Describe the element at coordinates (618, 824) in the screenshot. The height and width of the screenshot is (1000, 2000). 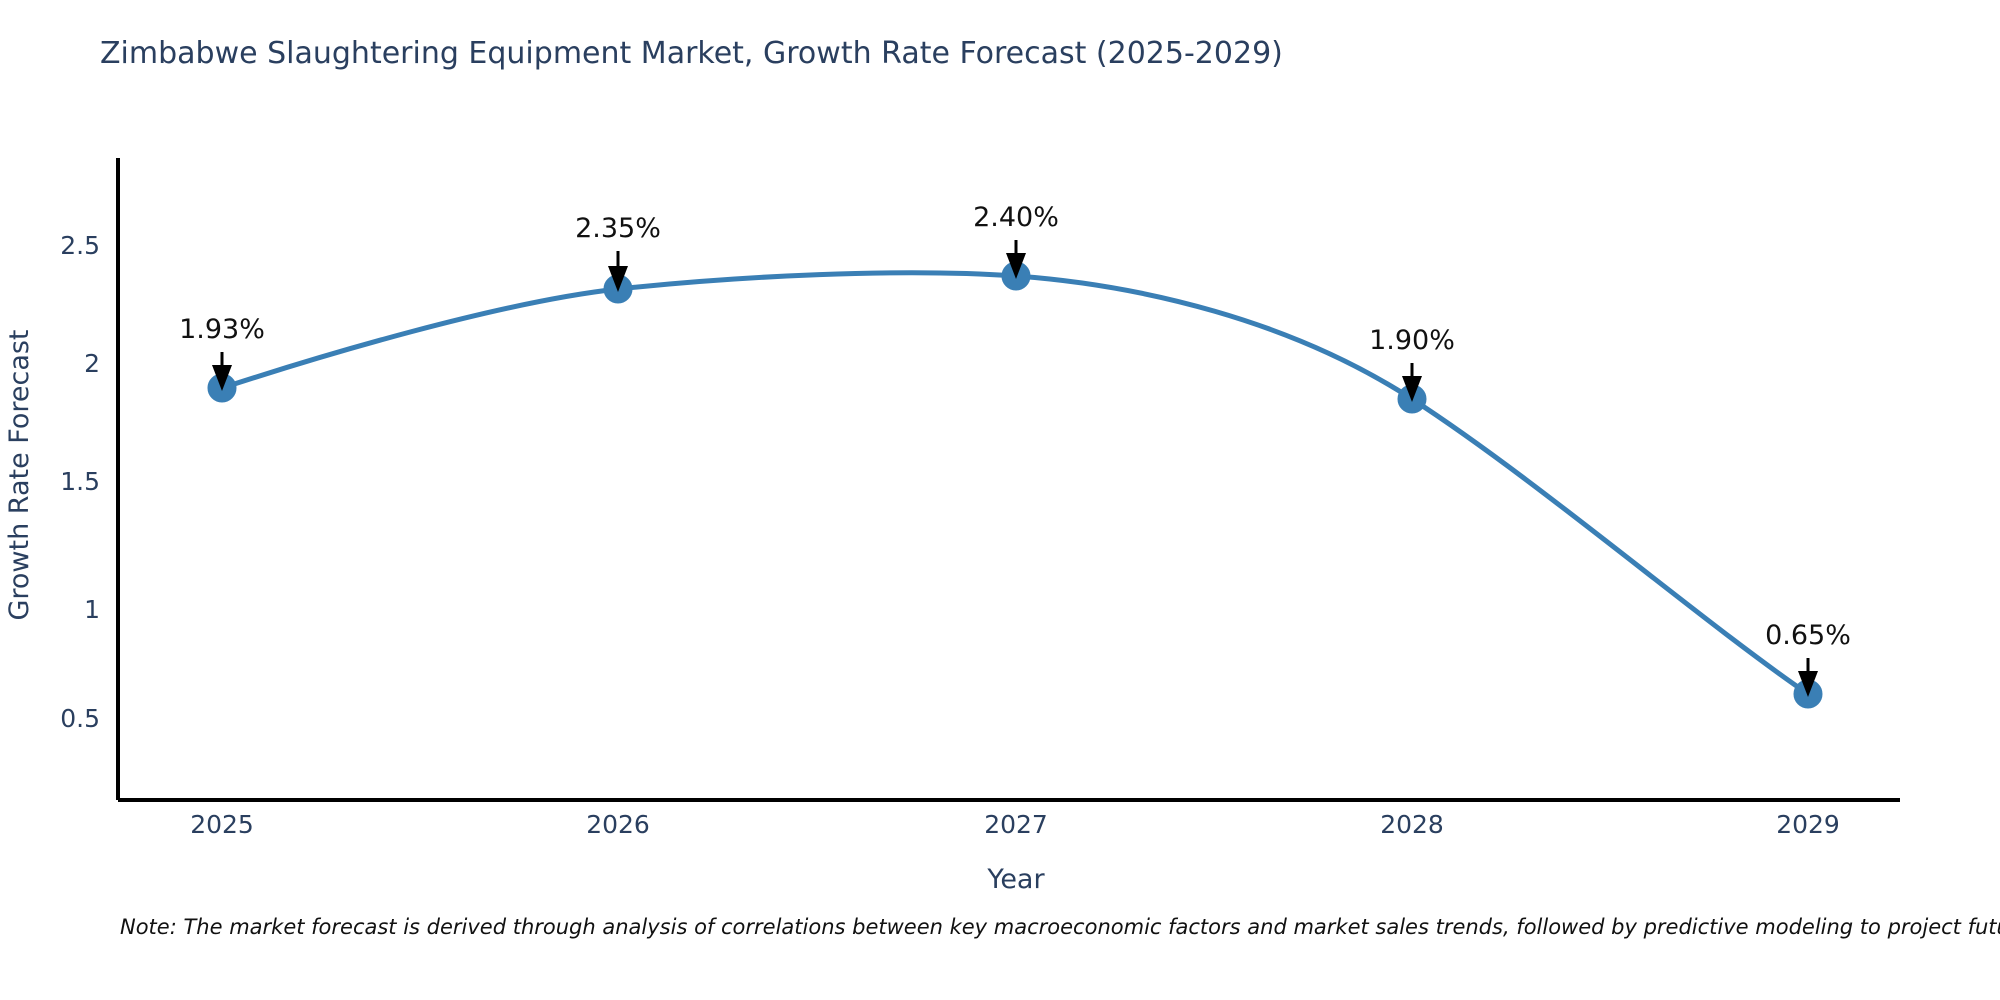
I see `x-tick-label-2026: 2026` at that location.